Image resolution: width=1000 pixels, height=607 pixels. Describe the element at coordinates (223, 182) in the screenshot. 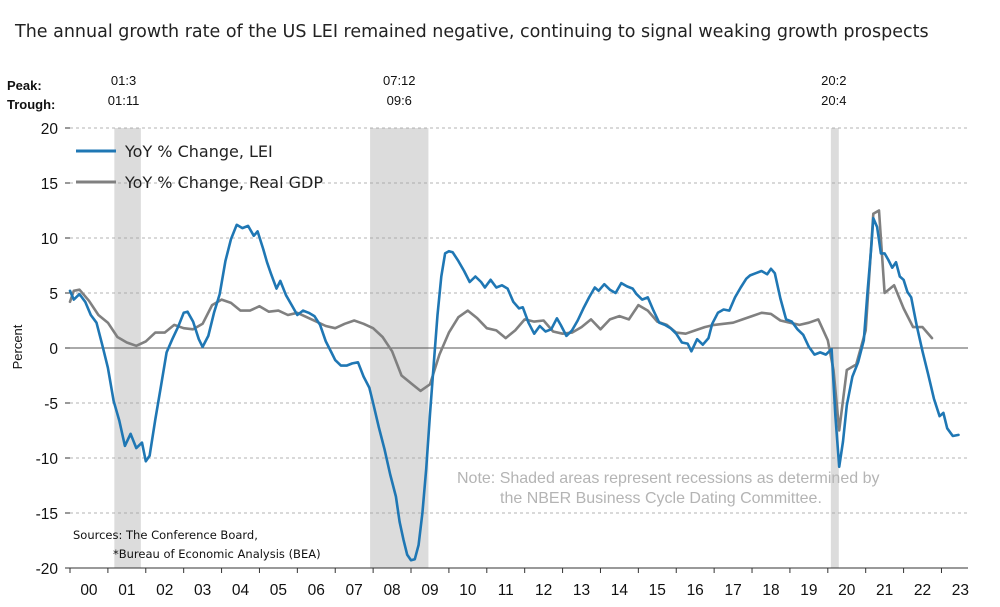

I see `legend-label-gdp: YoY % Change, Real GDP` at that location.